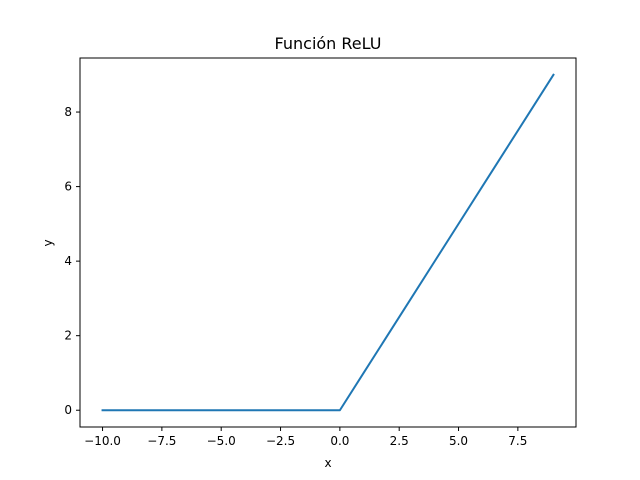 This screenshot has width=640, height=480. Describe the element at coordinates (68, 112) in the screenshot. I see `y-tick-label: 8` at that location.